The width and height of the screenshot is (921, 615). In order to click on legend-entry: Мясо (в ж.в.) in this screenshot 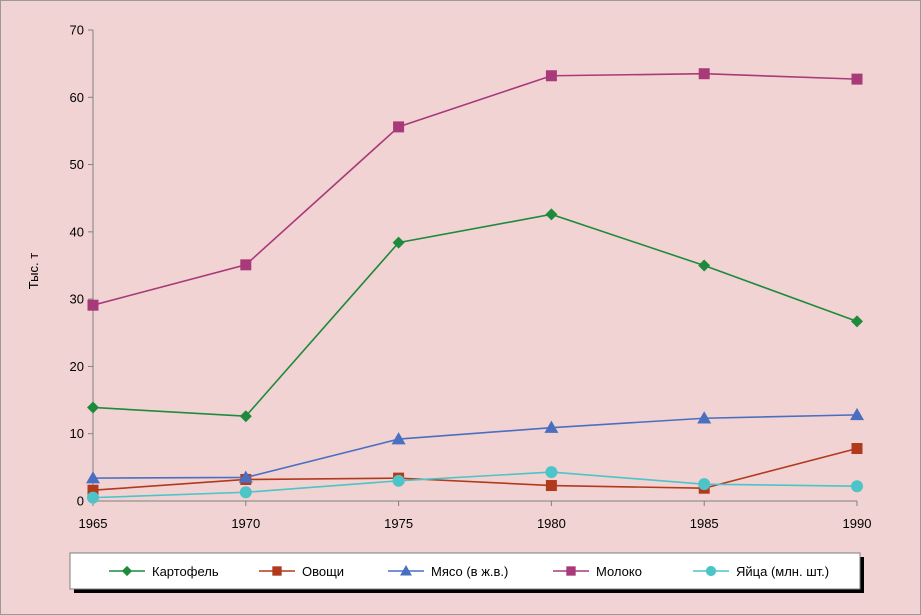, I will do `click(448, 571)`.